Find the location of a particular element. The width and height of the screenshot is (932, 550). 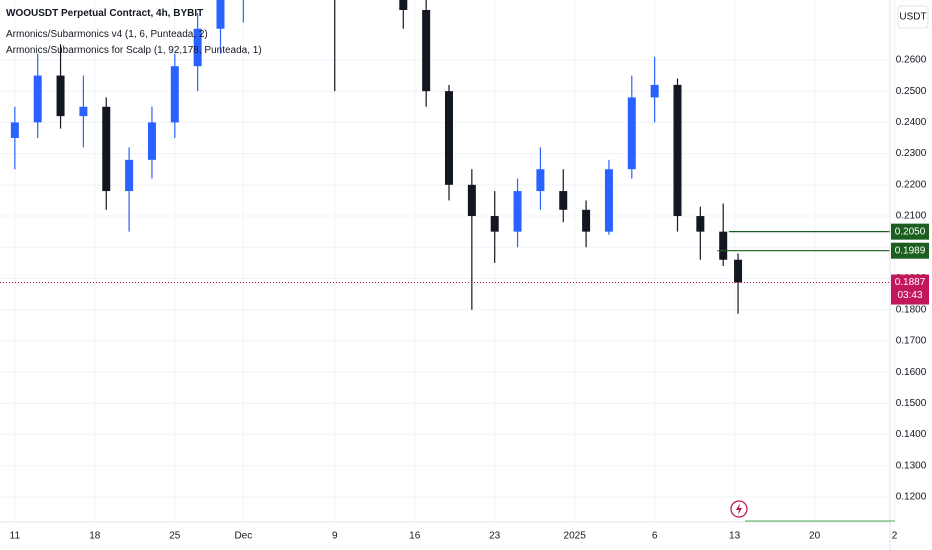

symbol-title: WOOUSDT Perpetual Contract, 4h, BYBIT is located at coordinates (104, 13).